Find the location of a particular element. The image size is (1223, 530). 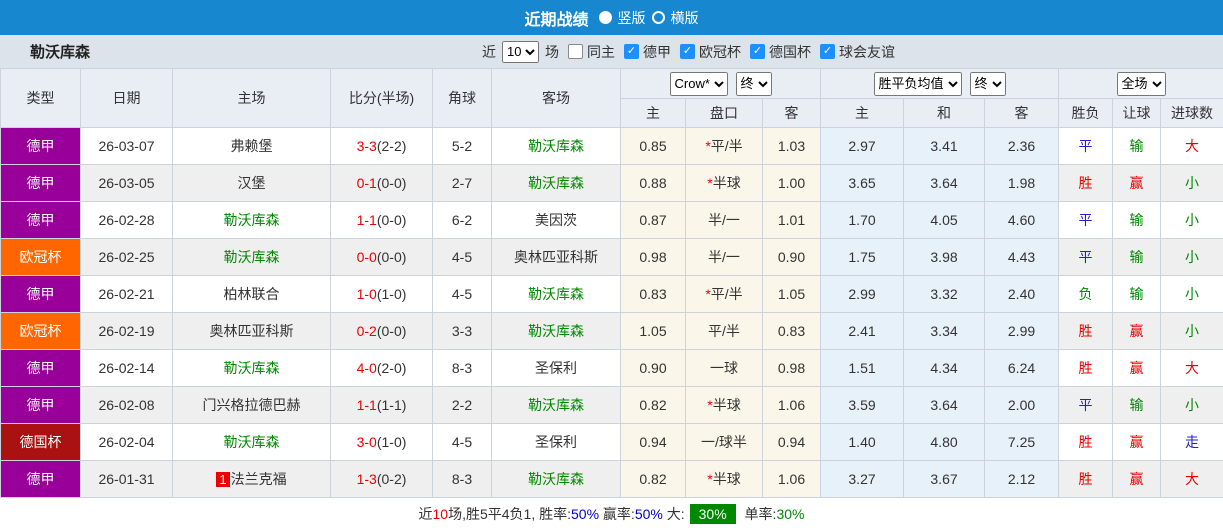

summary-bar: 近10场,胜5平4负1, 胜率:50% 赢率:50% 大:30% 单率:30% is located at coordinates (611, 514).